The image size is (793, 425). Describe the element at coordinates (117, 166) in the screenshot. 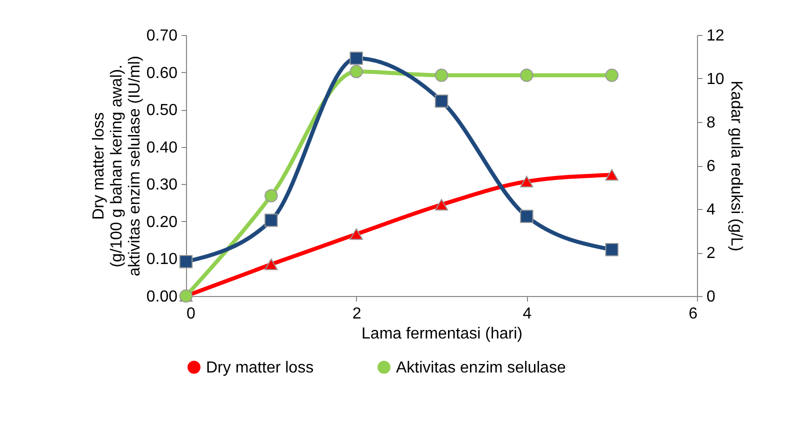

I see `y-axis-title: Dry matter loss (g/100 g bahan kering awal). aktivitas enzim selulase (IU/ml)` at that location.